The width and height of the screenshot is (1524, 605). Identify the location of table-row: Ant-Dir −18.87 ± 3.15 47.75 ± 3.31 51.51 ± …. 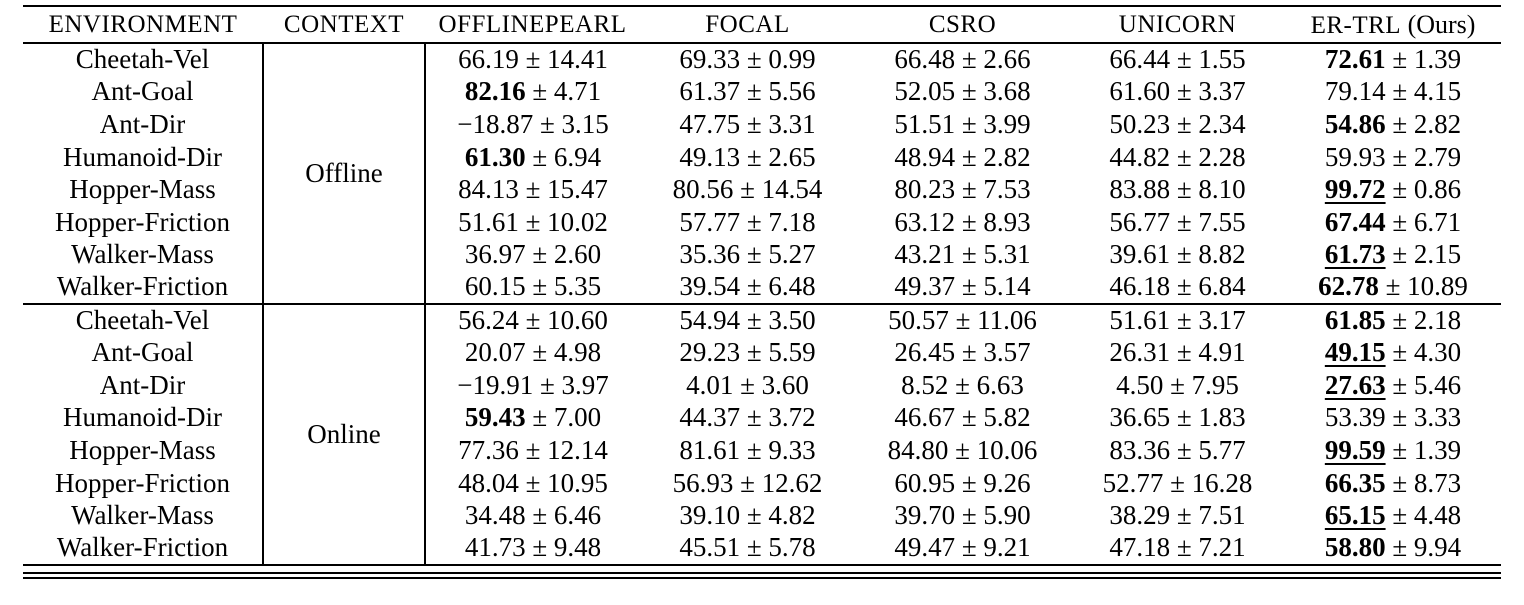
(762, 124).